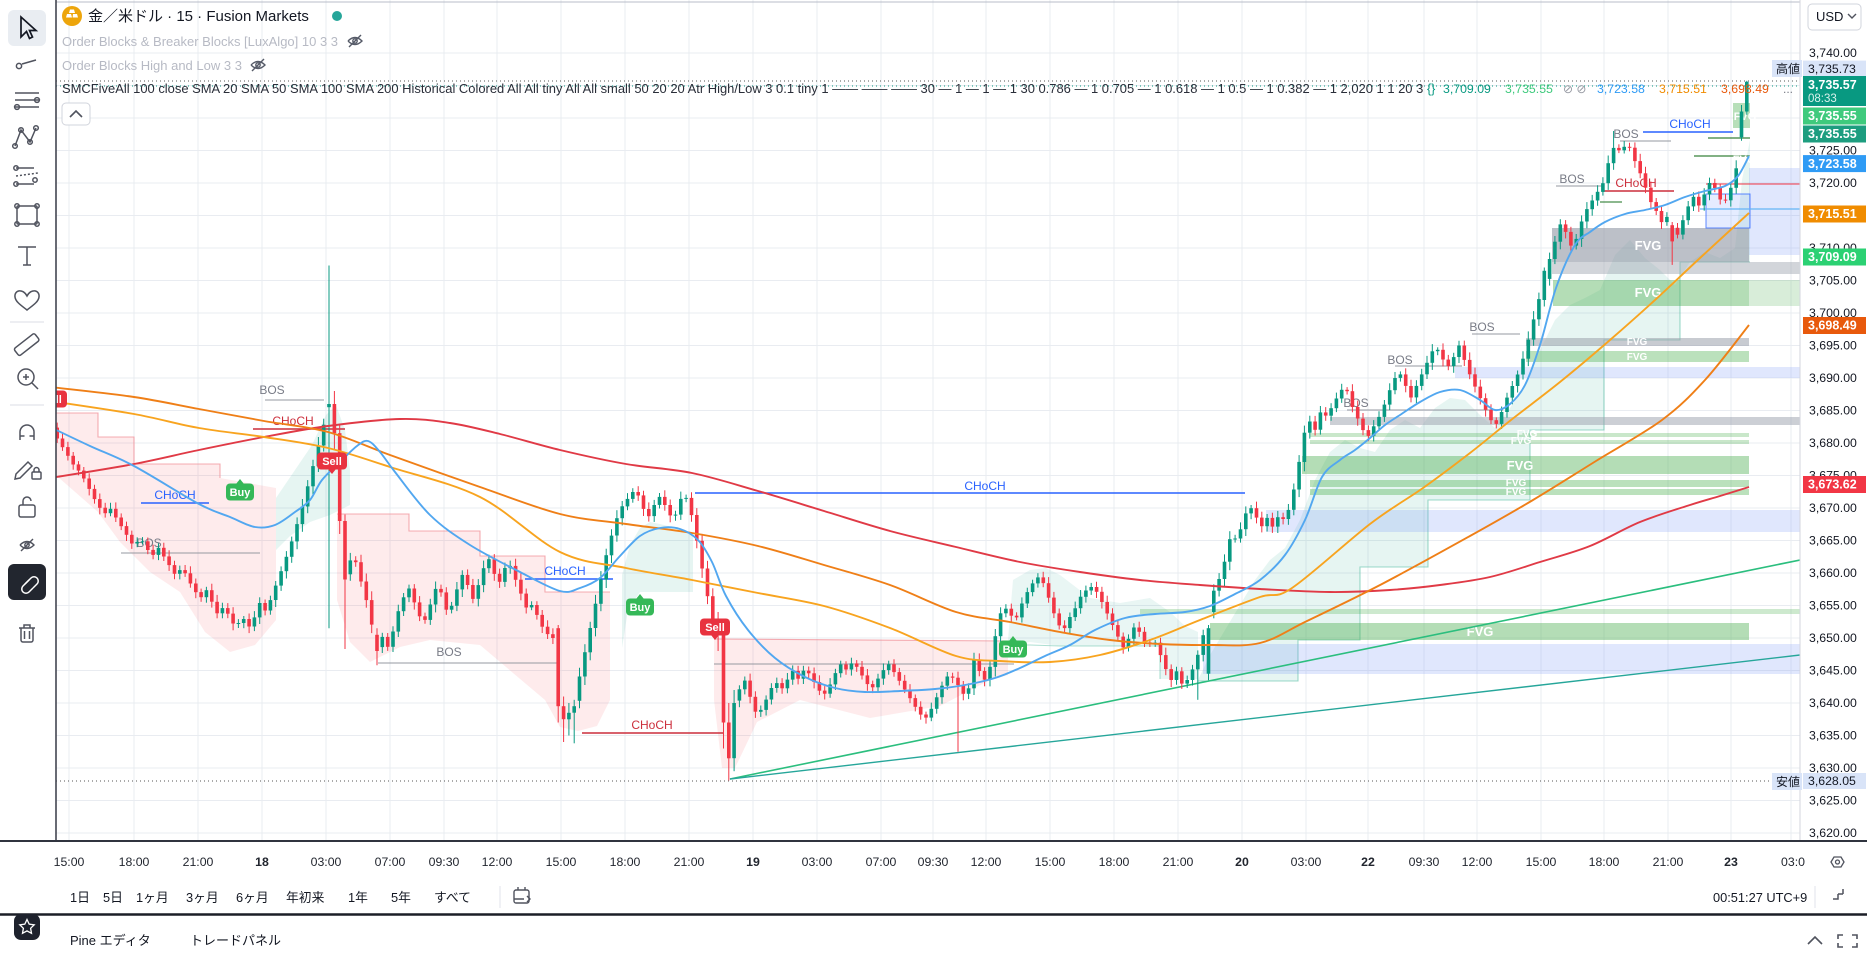 The width and height of the screenshot is (1867, 958). I want to click on svg-text: 3,715.51, so click(1832, 214).